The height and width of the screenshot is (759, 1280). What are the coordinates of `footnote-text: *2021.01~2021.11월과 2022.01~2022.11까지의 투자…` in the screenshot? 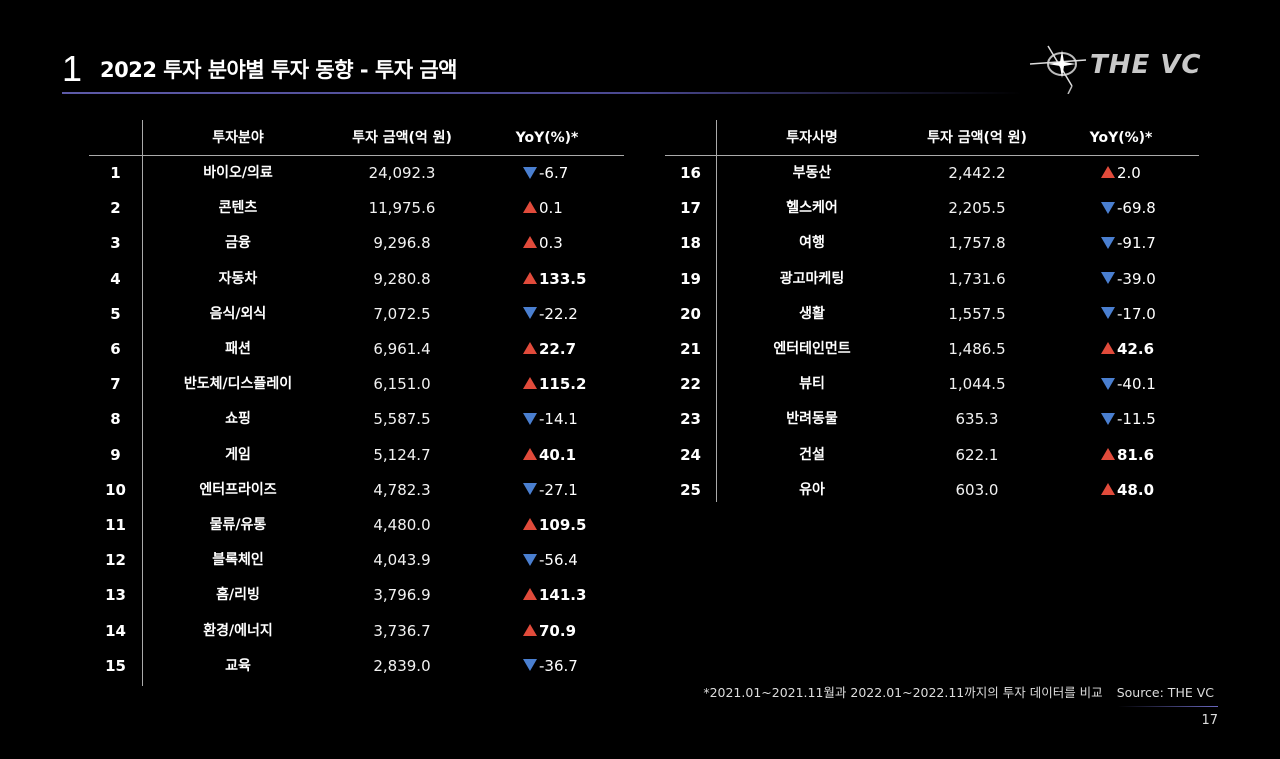 It's located at (903, 692).